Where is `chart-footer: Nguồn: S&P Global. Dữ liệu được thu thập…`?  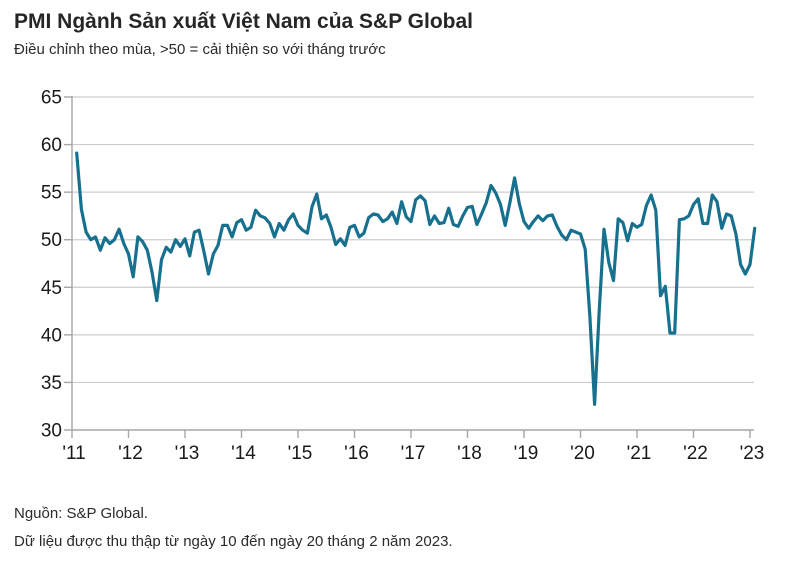
chart-footer: Nguồn: S&P Global. Dữ liệu được thu thập… is located at coordinates (397, 527).